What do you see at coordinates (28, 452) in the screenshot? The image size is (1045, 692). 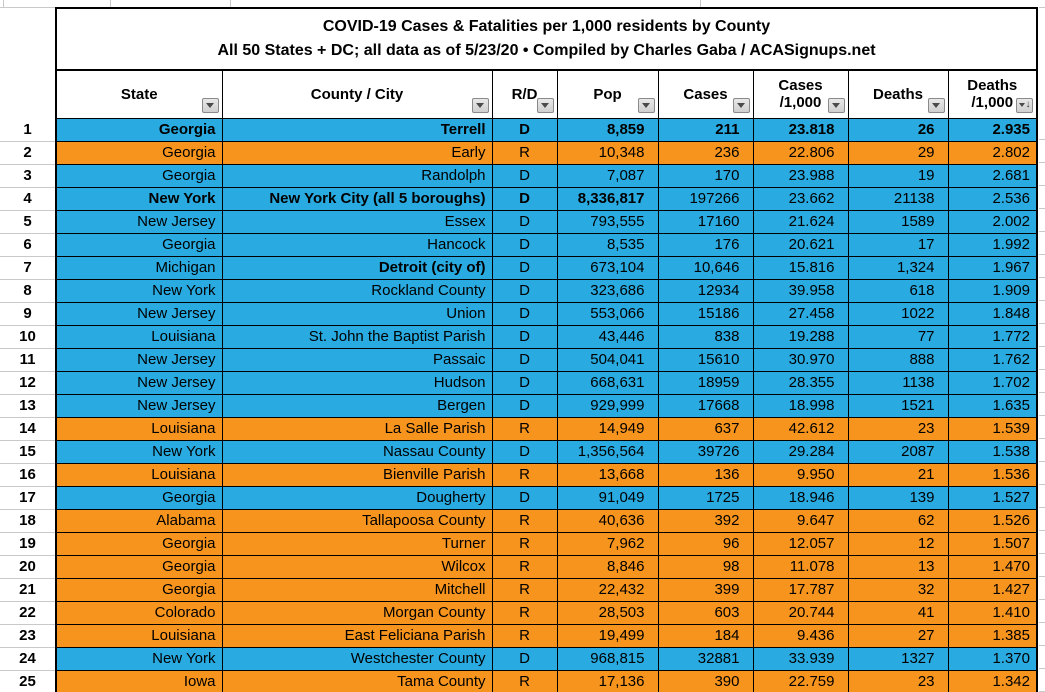 I see `row-number: 15` at bounding box center [28, 452].